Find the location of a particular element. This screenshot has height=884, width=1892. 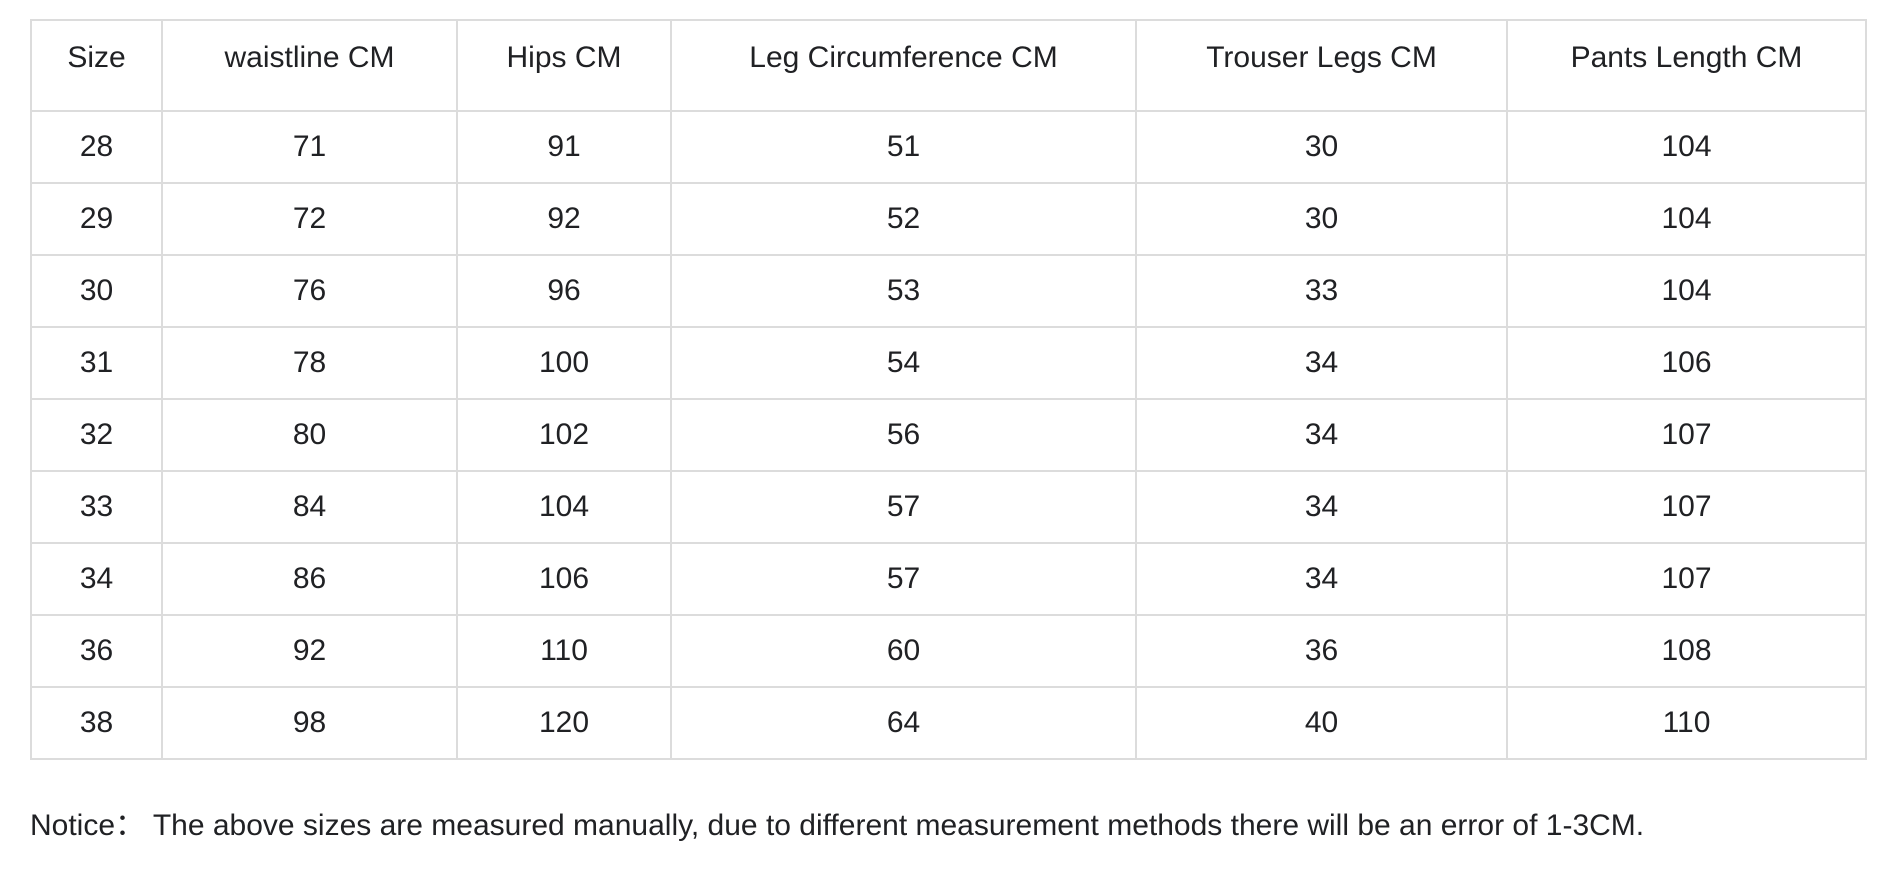

table-cell: 54 is located at coordinates (903, 363).